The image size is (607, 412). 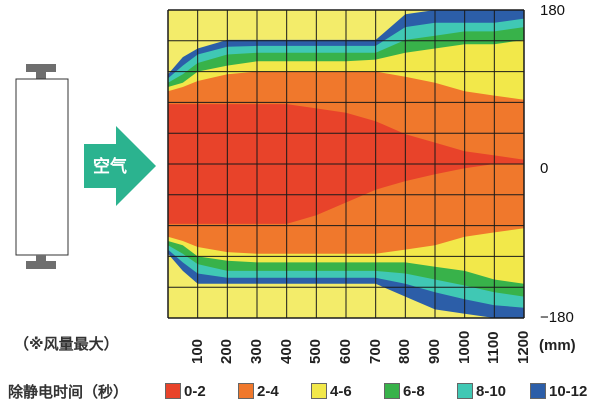 What do you see at coordinates (434, 351) in the screenshot?
I see `x-tick-label: 900` at bounding box center [434, 351].